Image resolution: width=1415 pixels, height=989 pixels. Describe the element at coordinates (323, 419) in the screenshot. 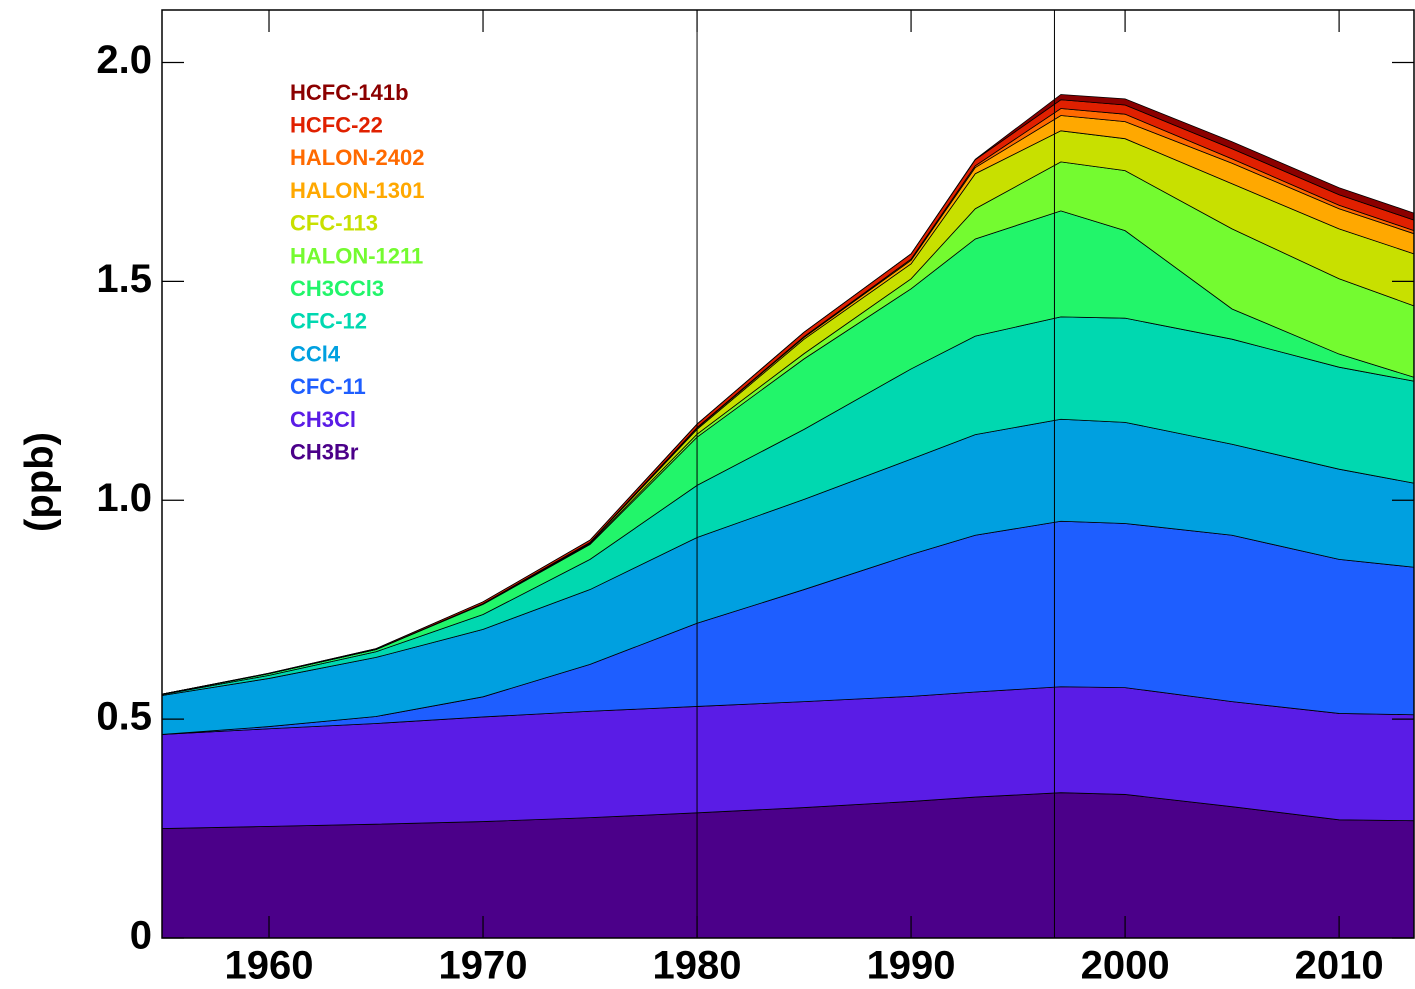

I see `legend-entry: CH3Cl` at that location.